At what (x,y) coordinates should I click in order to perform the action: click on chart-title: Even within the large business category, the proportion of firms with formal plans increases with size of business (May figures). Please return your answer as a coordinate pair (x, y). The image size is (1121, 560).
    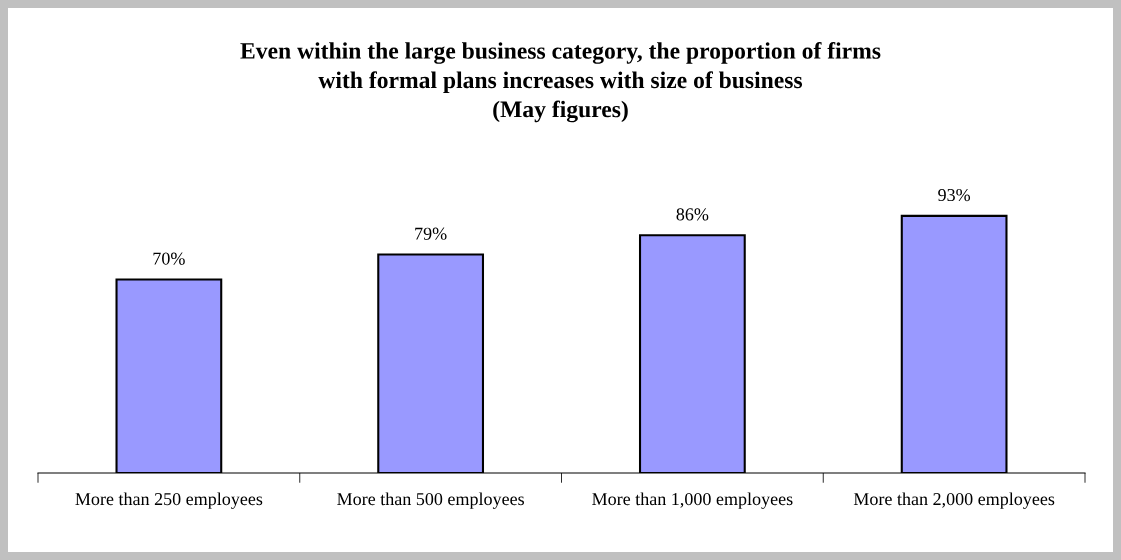
    Looking at the image, I should click on (560, 82).